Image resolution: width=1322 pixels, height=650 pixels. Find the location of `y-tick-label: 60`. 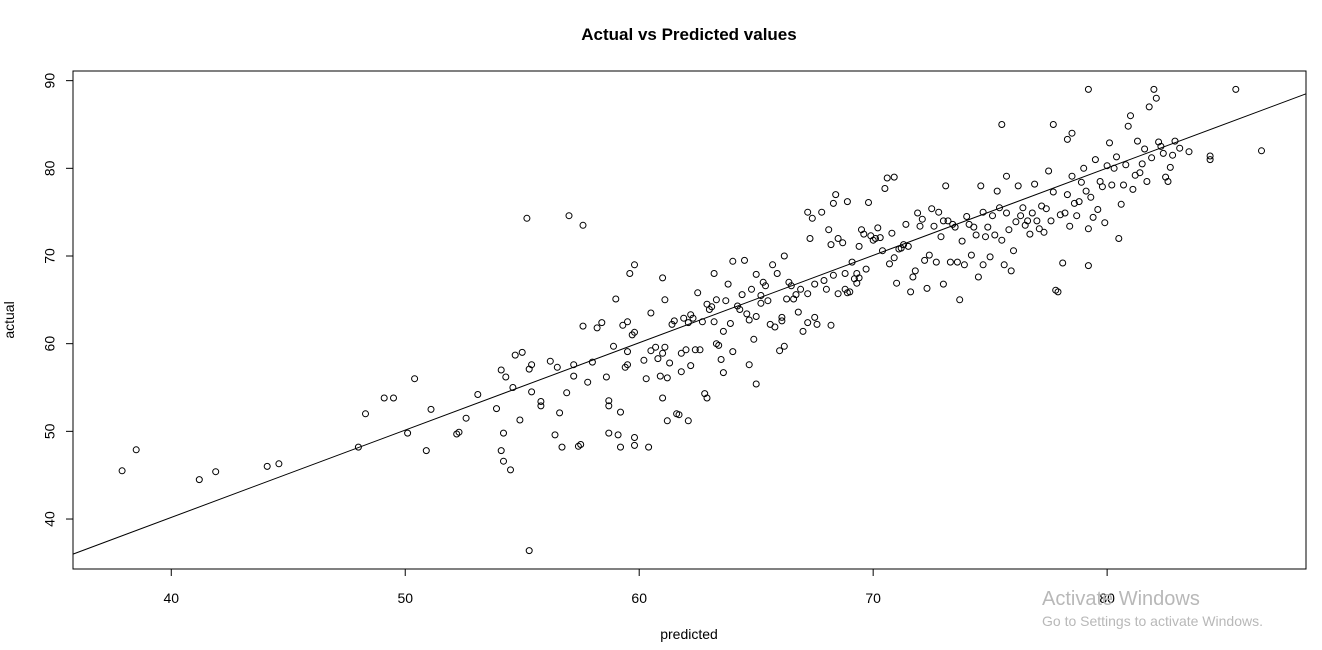

y-tick-label: 60 is located at coordinates (50, 344).